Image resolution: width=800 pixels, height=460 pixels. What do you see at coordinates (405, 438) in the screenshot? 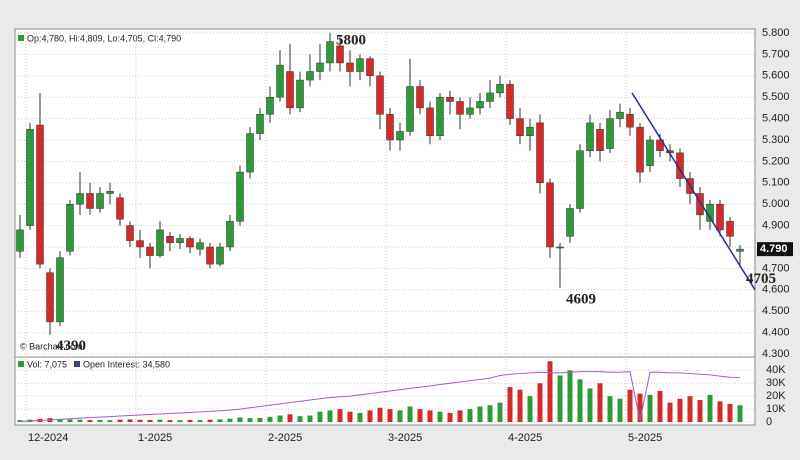
I see `x-tick-label: 3-2025` at bounding box center [405, 438].